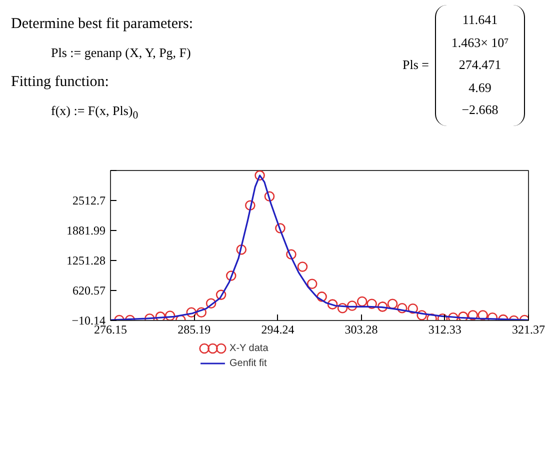 This screenshot has width=557, height=452. Describe the element at coordinates (480, 20) in the screenshot. I see `text: 11.641` at that location.